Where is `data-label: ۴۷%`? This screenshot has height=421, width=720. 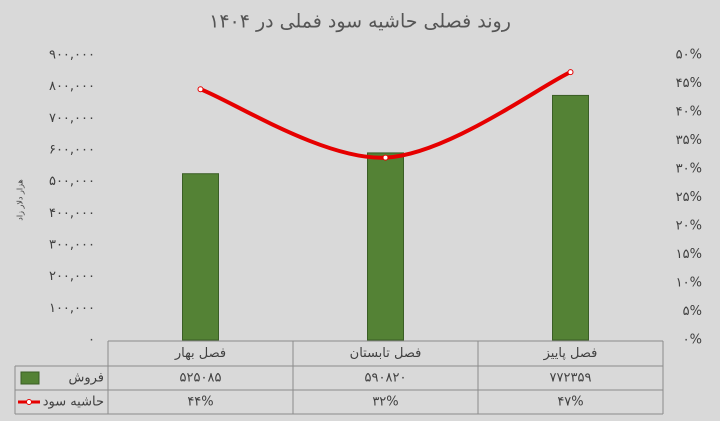
data-label: ۴۷% is located at coordinates (570, 402).